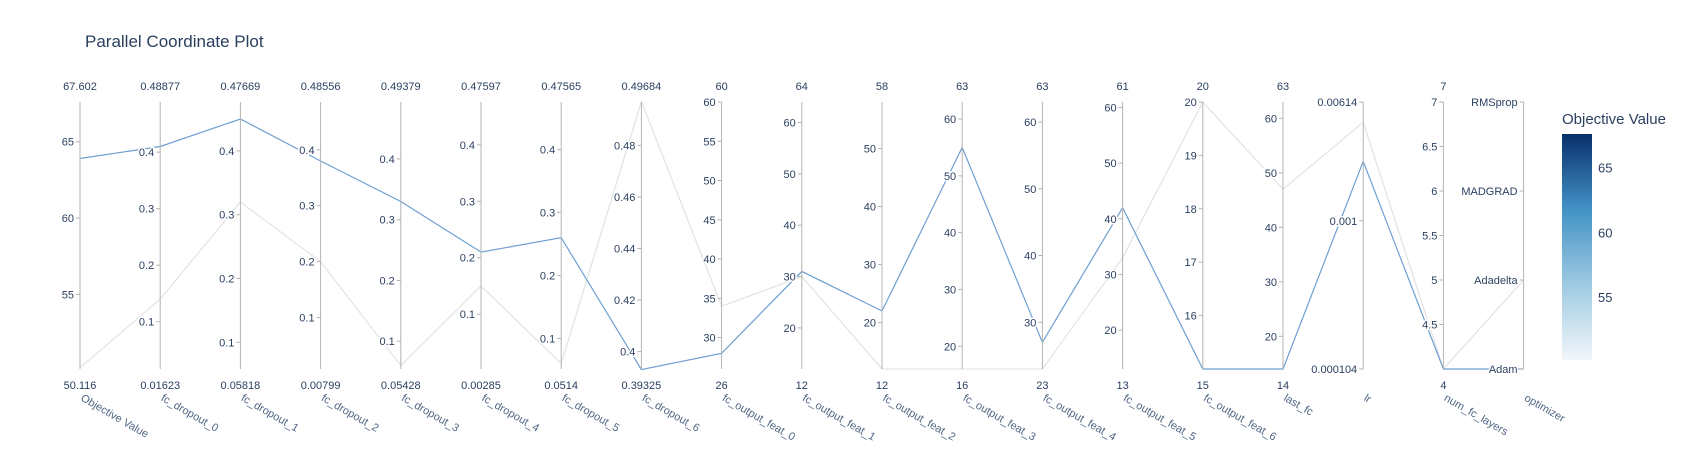 Image resolution: width=1684 pixels, height=455 pixels. What do you see at coordinates (146, 266) in the screenshot?
I see `axis-tick-label-1-1: 0.2` at bounding box center [146, 266].